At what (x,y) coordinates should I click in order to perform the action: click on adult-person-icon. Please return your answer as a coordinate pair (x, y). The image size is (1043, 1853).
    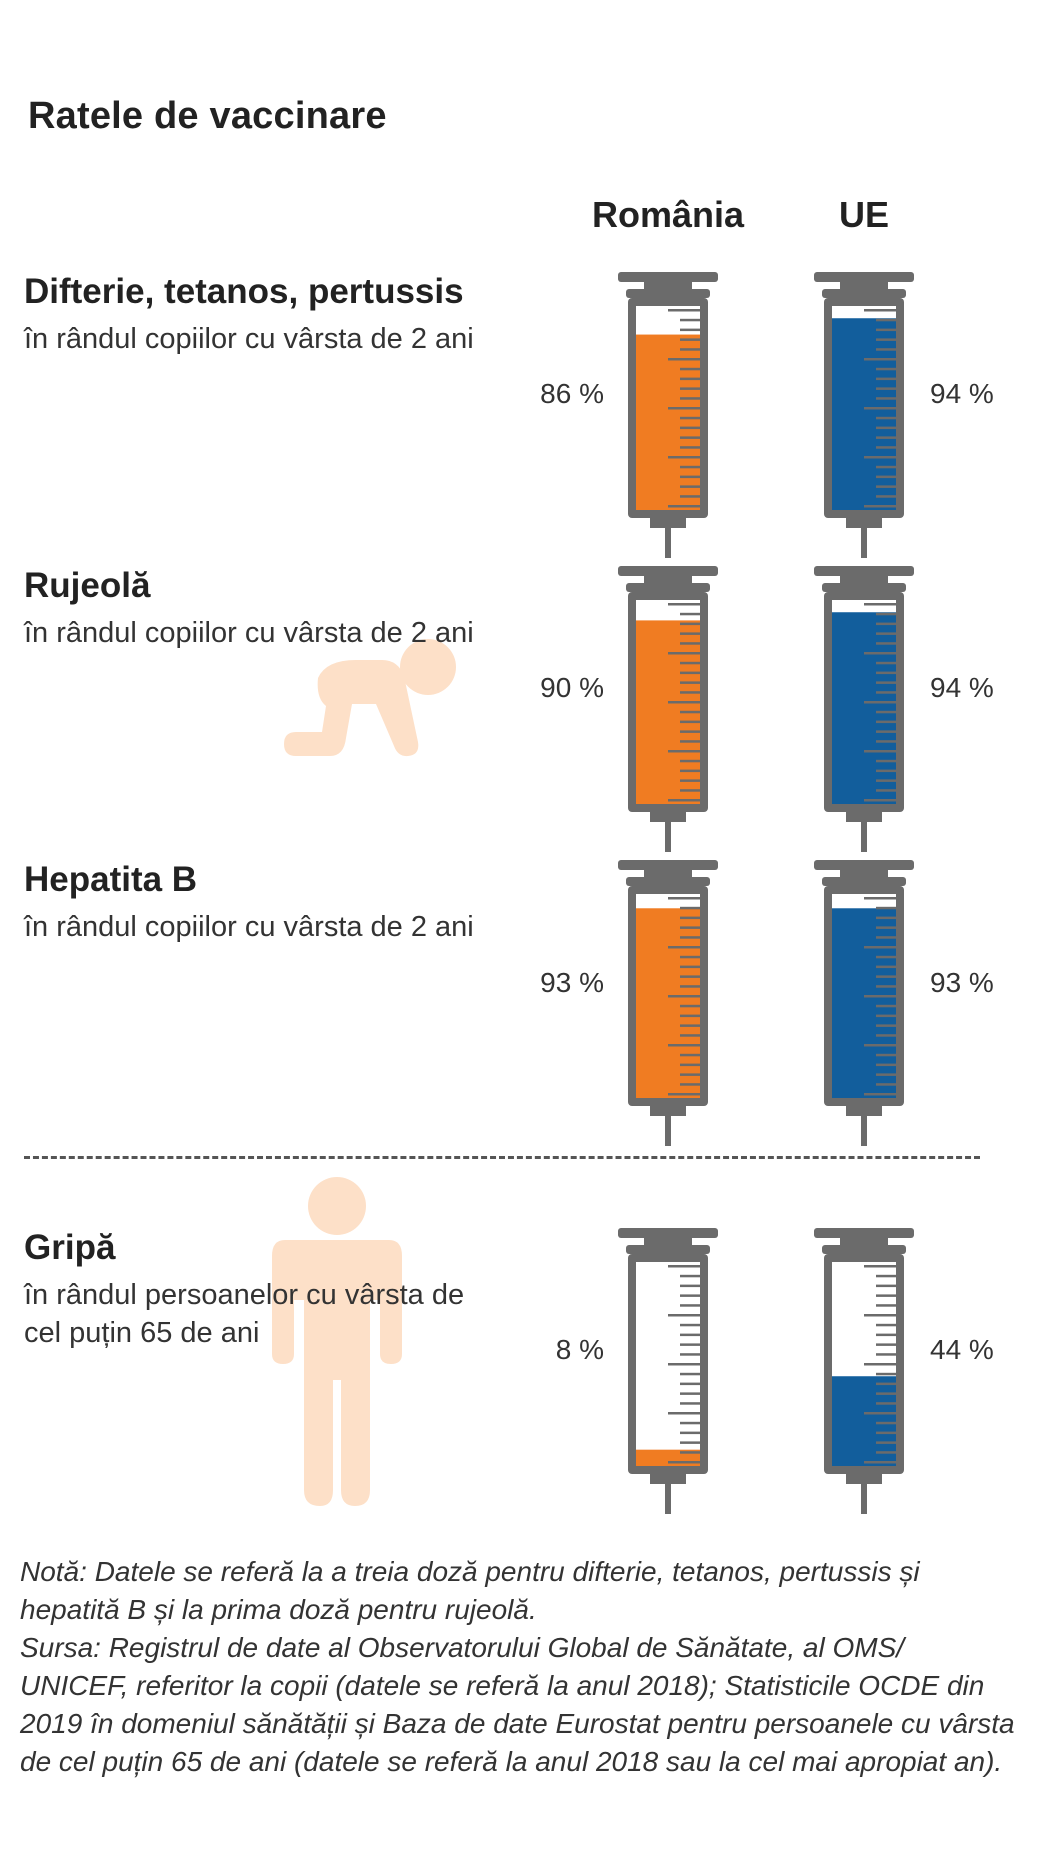
    Looking at the image, I should click on (337, 1341).